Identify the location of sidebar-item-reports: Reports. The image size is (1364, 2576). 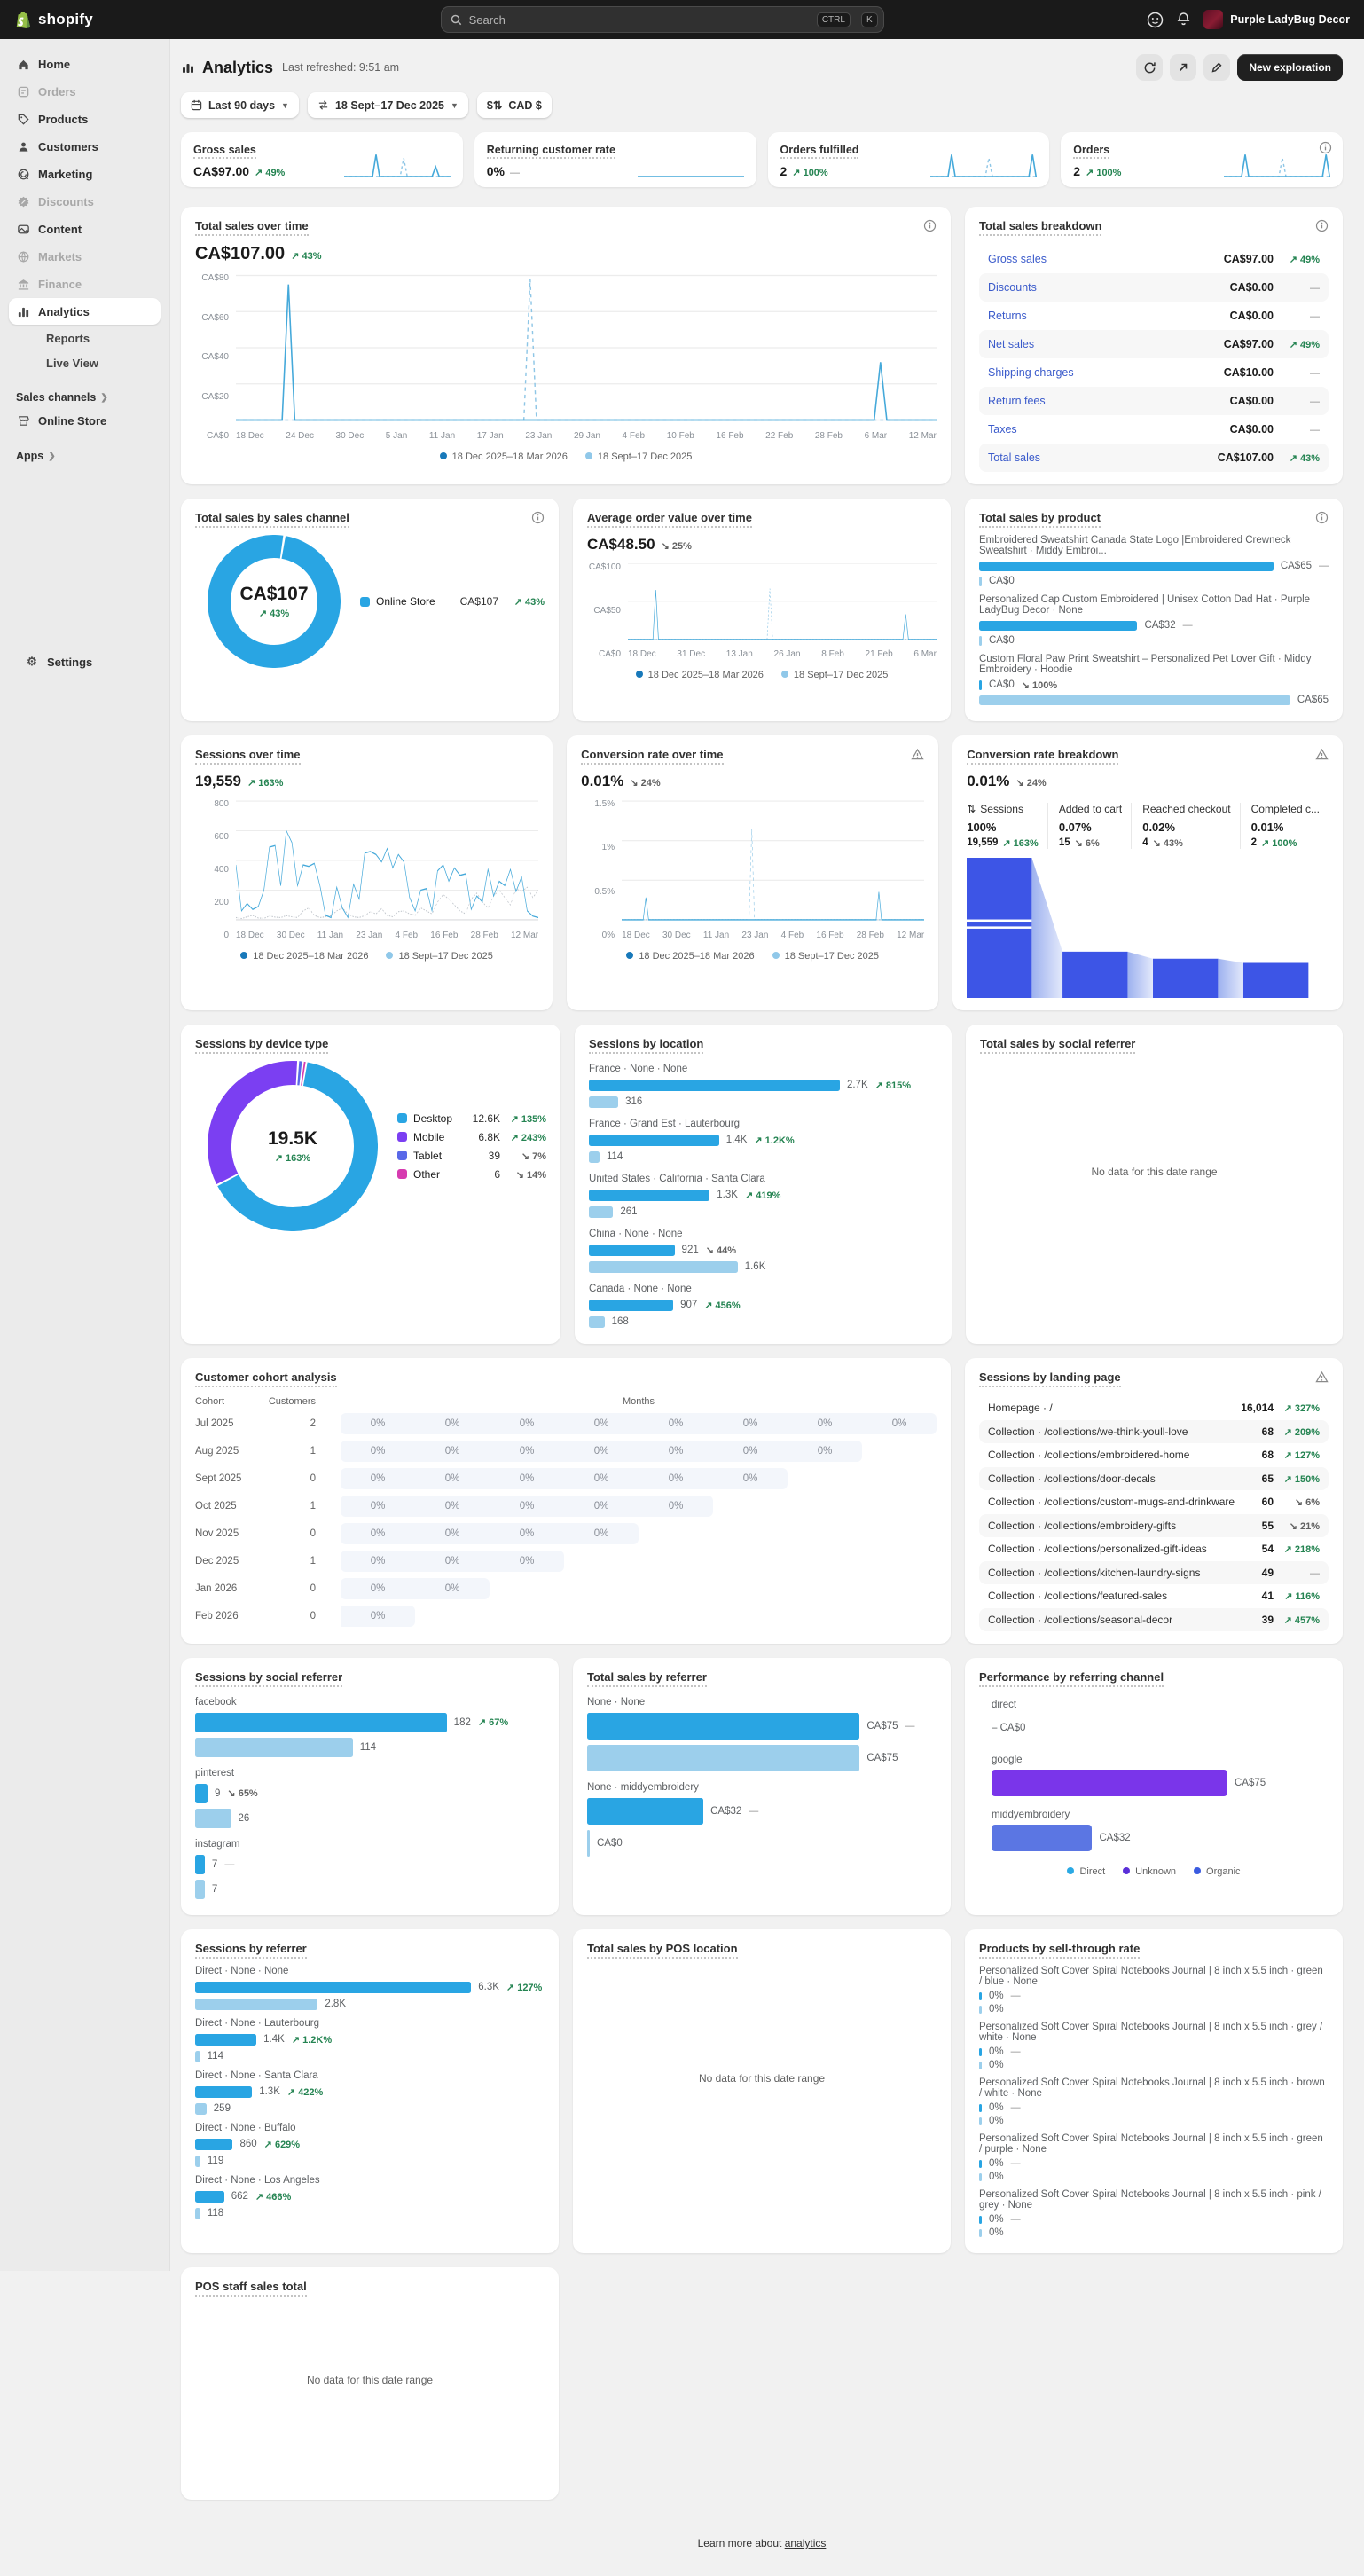
(68, 338).